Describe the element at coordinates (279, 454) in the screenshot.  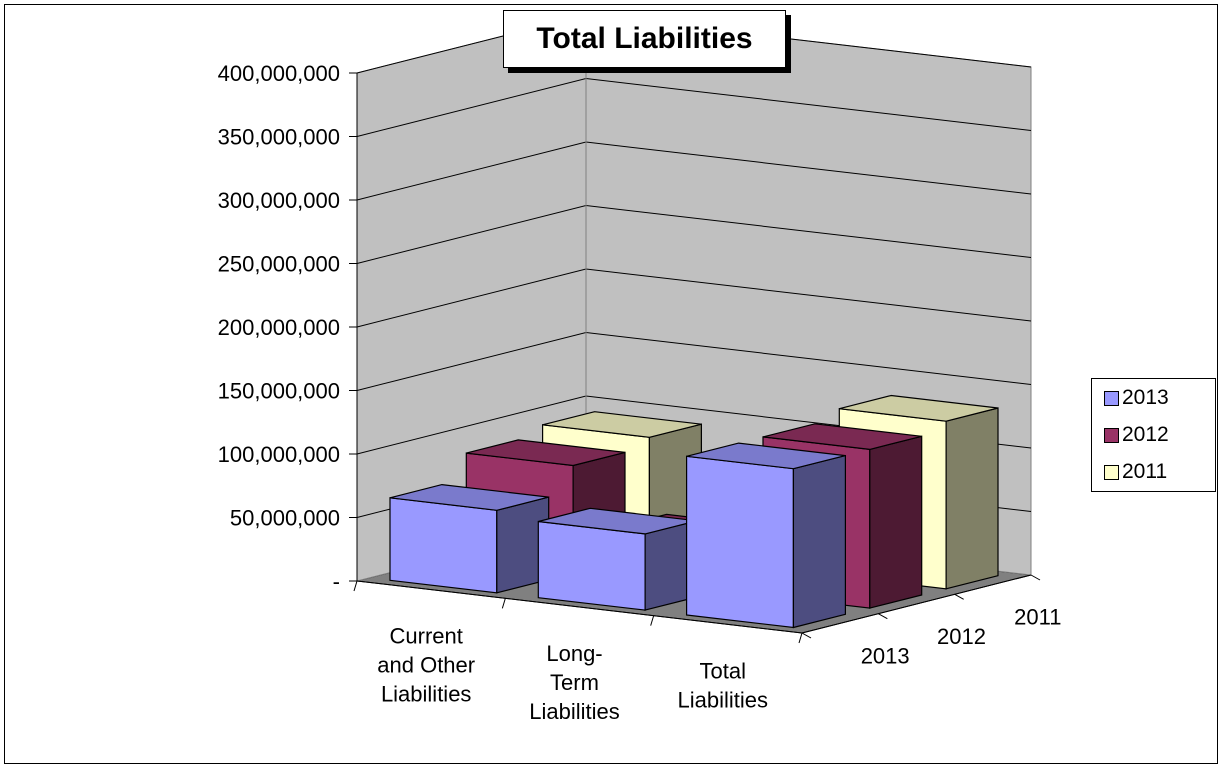
I see `value-tick-label: 100,000,000` at that location.